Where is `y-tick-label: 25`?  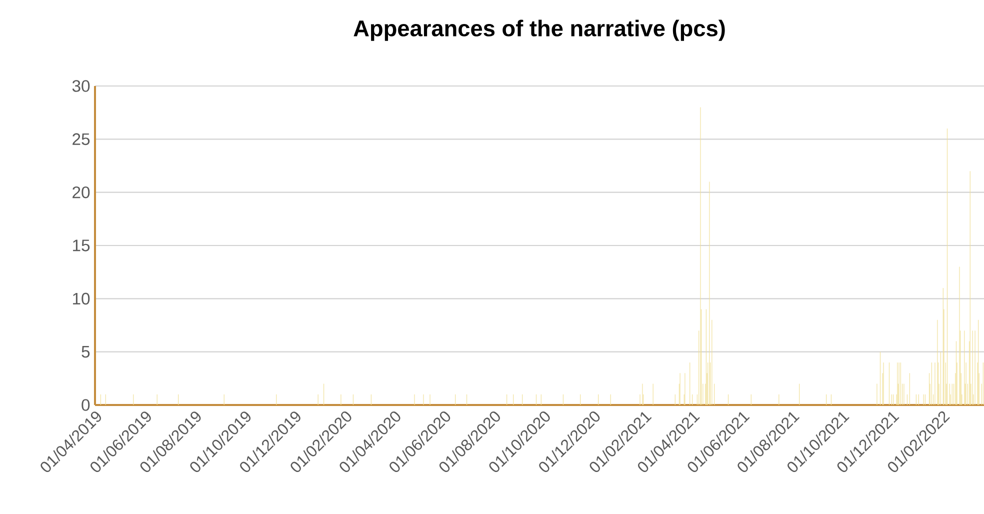 y-tick-label: 25 is located at coordinates (81, 139).